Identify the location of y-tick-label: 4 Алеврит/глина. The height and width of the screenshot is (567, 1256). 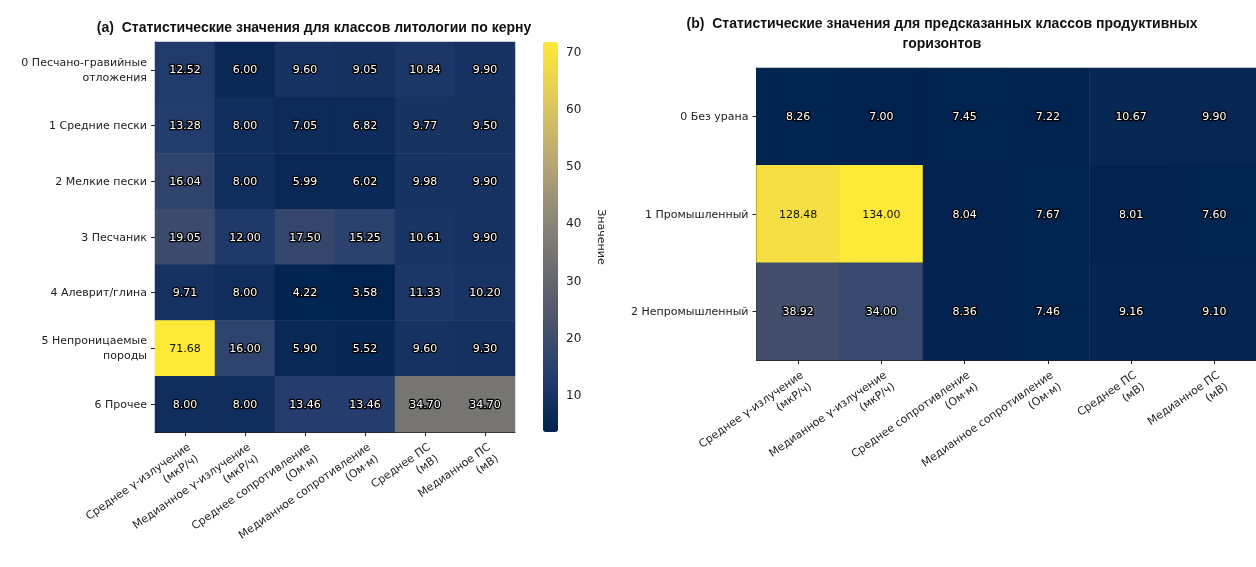
(98, 293).